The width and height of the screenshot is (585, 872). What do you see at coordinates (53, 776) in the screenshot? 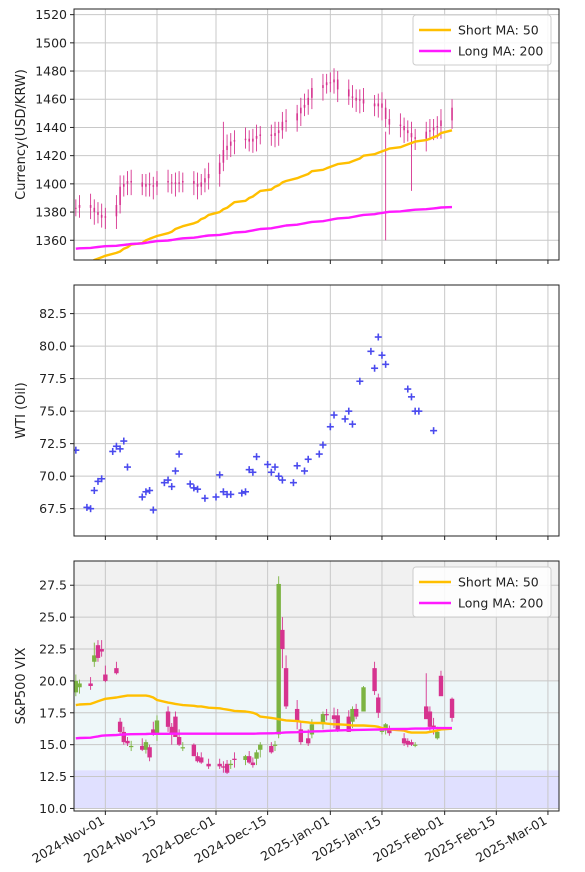
I see `vix-ytick-label: 12.5` at bounding box center [53, 776].